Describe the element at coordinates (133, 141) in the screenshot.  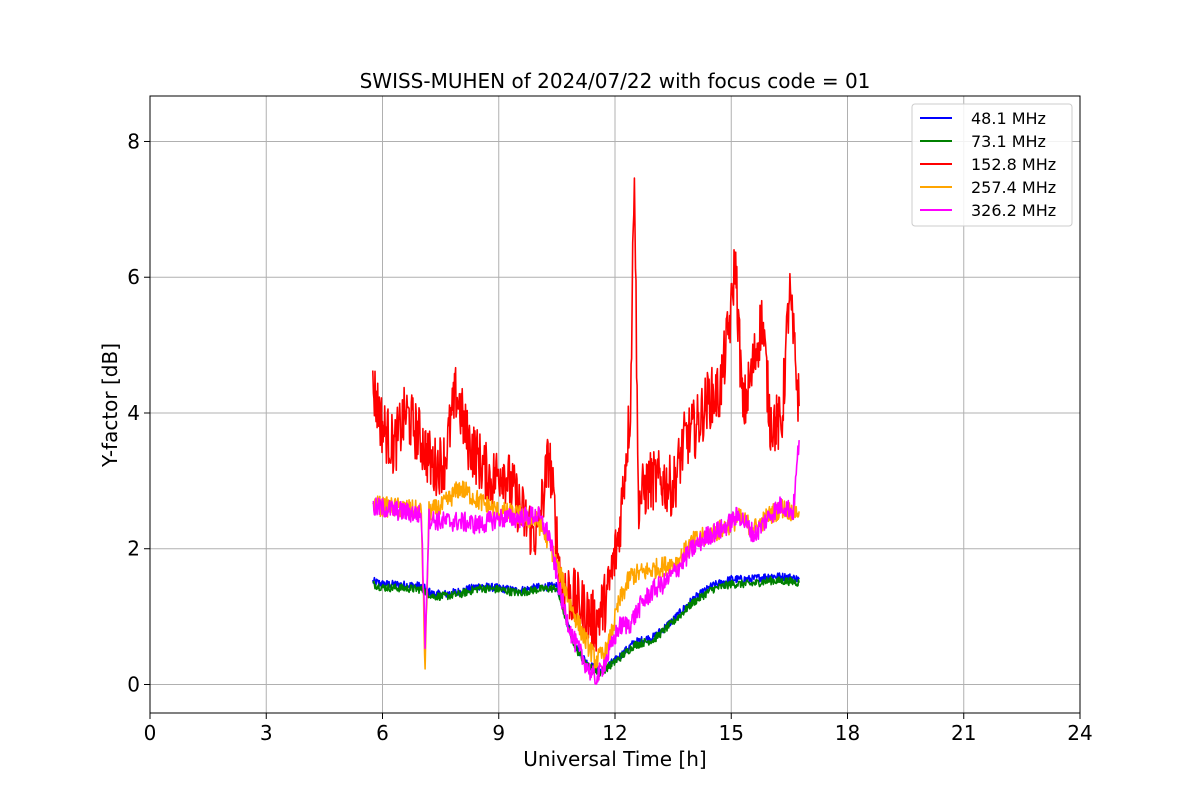
I see `y-tick-label: 8` at that location.